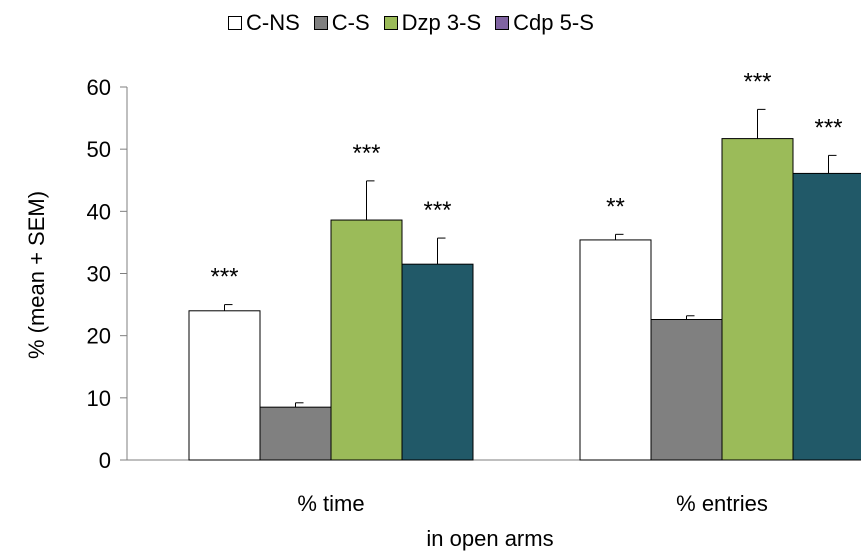 This screenshot has height=554, width=861. What do you see at coordinates (615, 206) in the screenshot?
I see `significance-1-0: **` at bounding box center [615, 206].